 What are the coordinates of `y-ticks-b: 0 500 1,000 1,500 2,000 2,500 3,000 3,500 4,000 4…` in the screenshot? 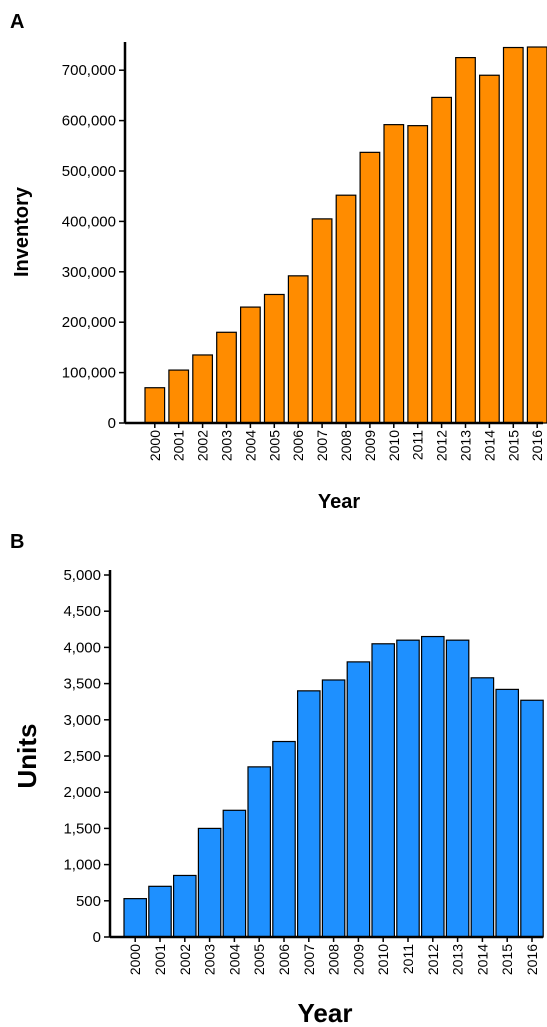 It's located at (86, 756).